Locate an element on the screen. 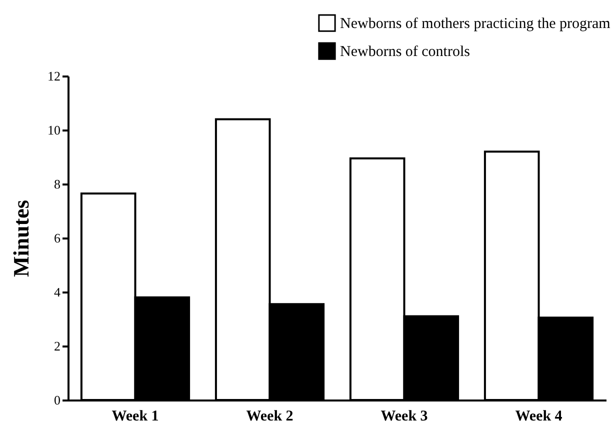 Image resolution: width=616 pixels, height=431 pixels. y-tick-label: 10 is located at coordinates (54, 130).